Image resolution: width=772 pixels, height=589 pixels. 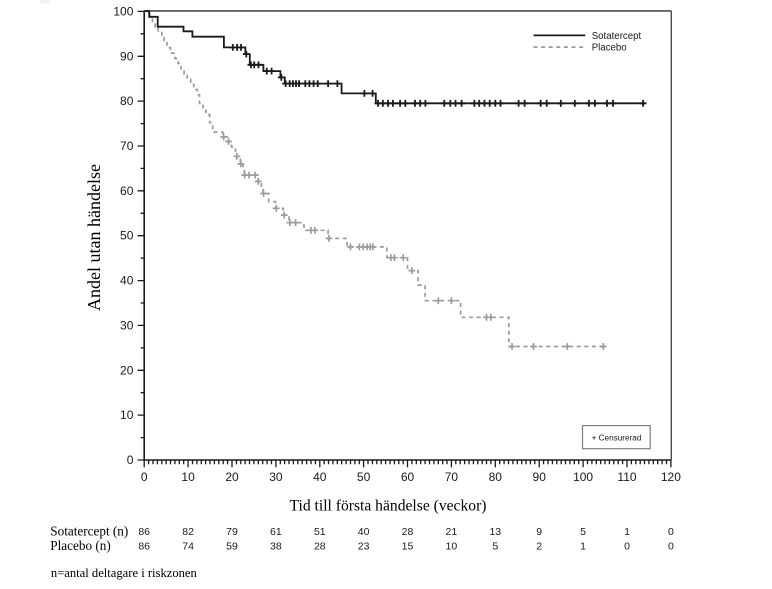 I want to click on svg-text: 21, so click(x=452, y=532).